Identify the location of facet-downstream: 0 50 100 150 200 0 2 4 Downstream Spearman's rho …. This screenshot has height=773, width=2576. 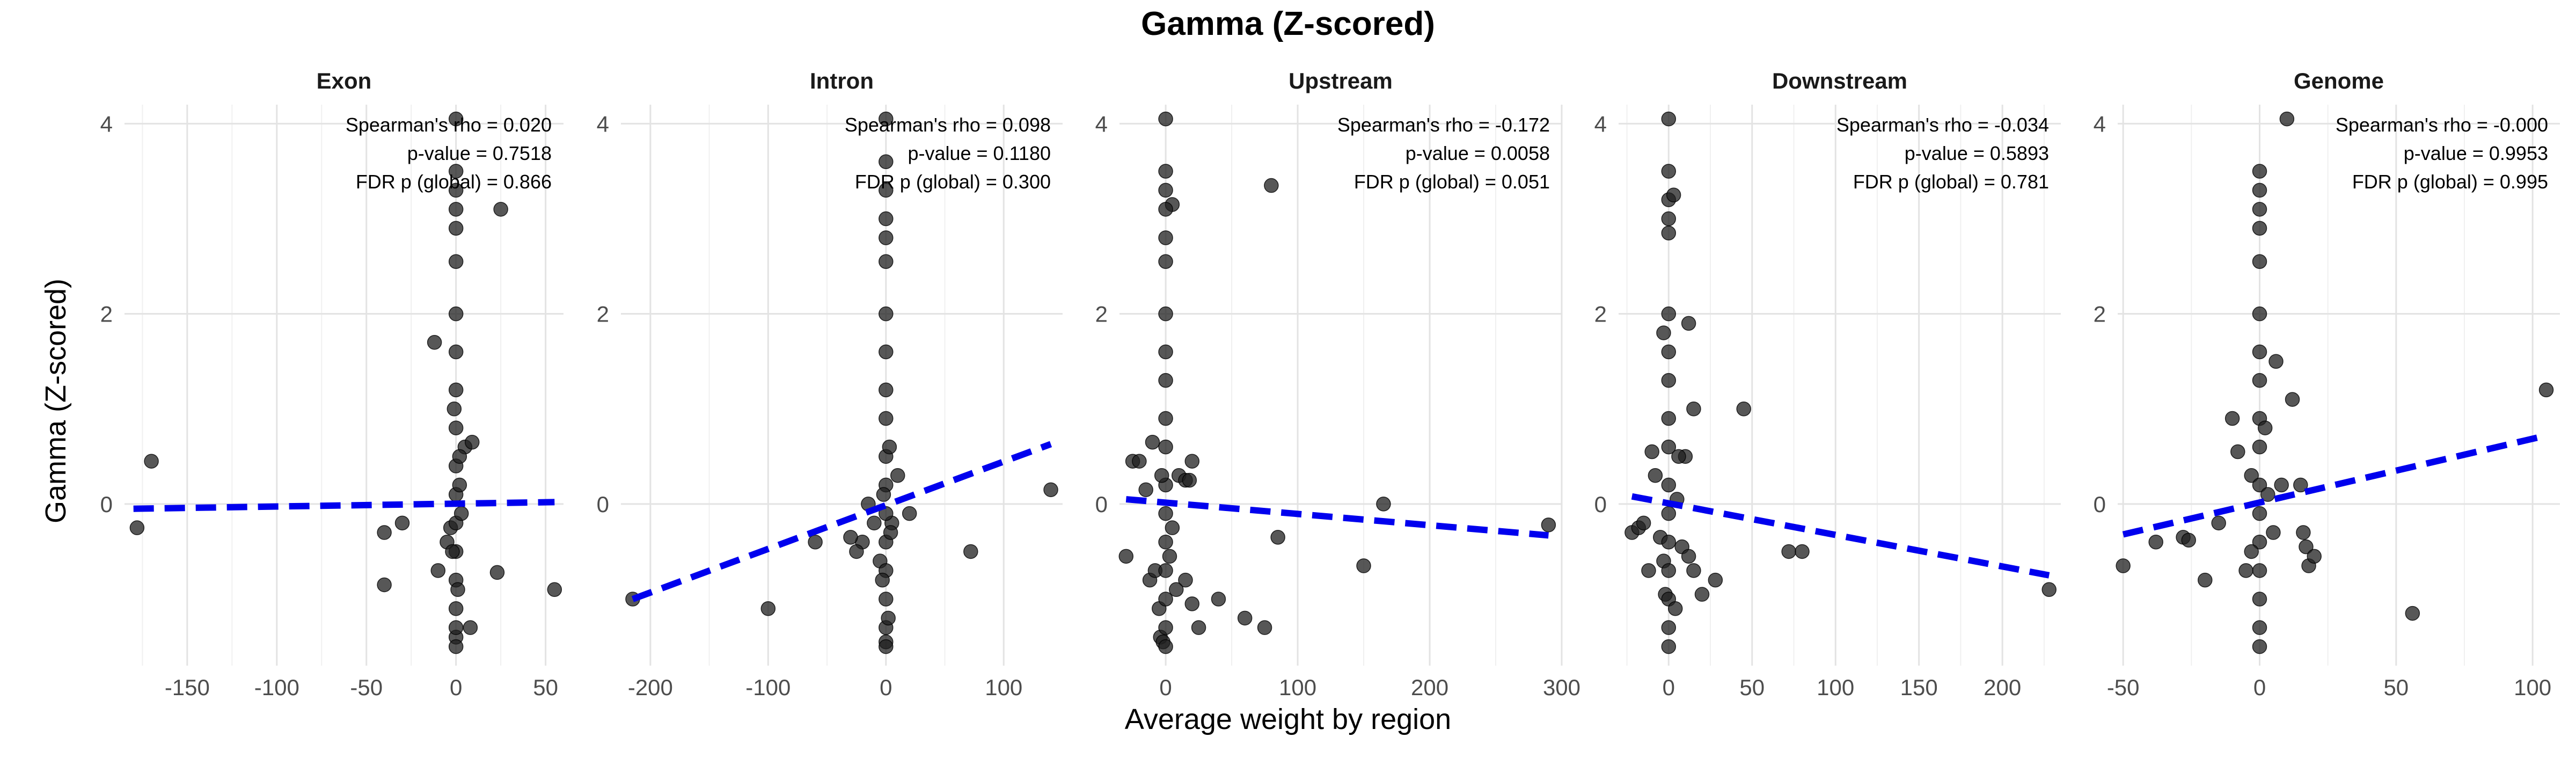
(1827, 384).